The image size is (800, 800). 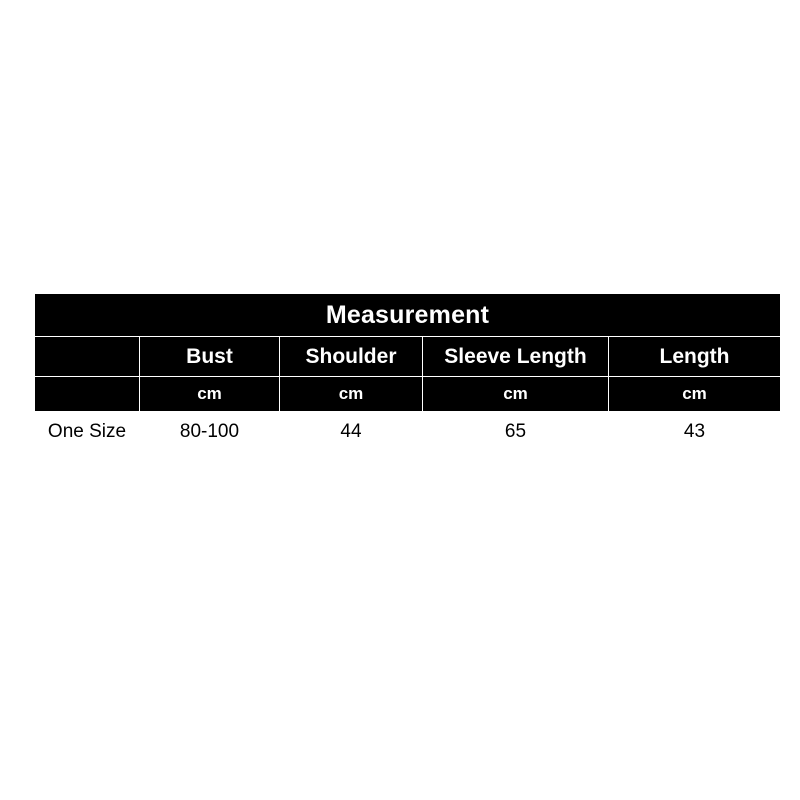 I want to click on table-bottom-rule, so click(x=407, y=454).